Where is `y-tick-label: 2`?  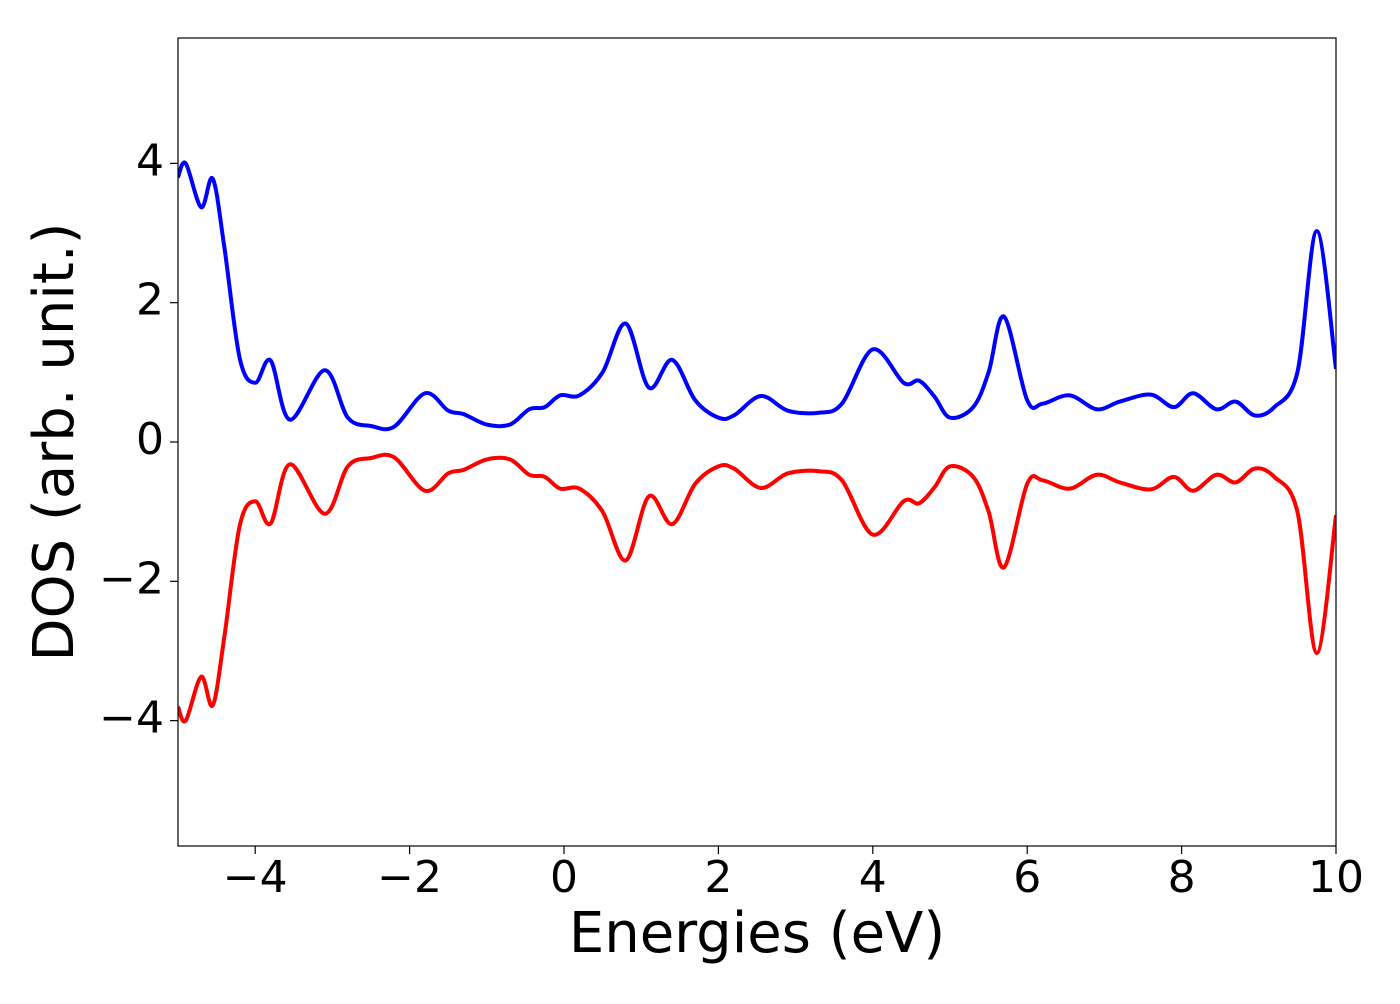 y-tick-label: 2 is located at coordinates (150, 300).